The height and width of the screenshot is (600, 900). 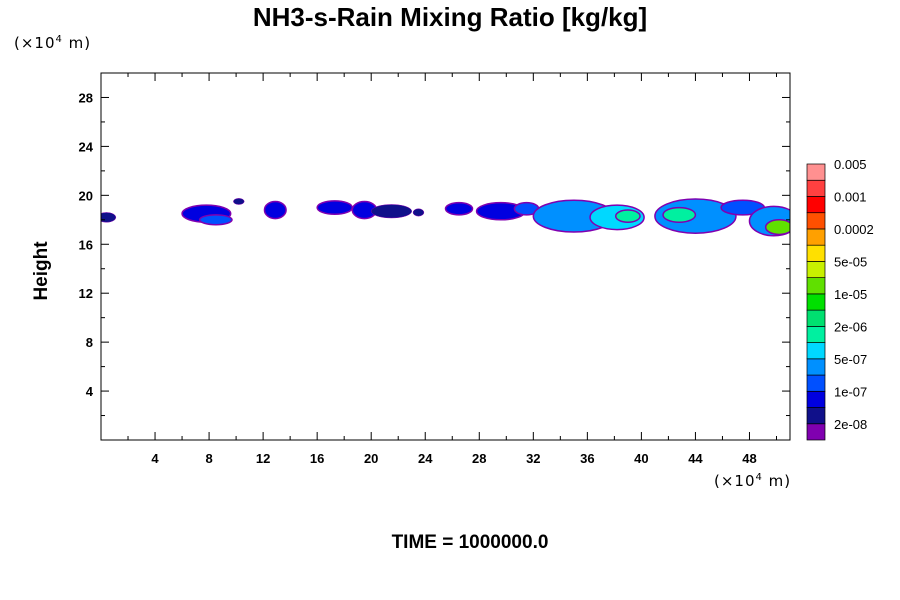 What do you see at coordinates (86, 97) in the screenshot?
I see `y-tick-label: 28` at bounding box center [86, 97].